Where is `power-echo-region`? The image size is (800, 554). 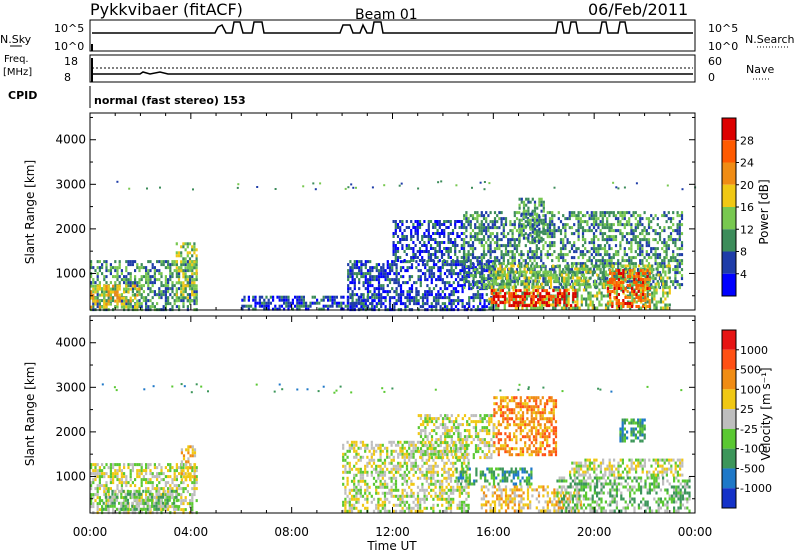 power-echo-region is located at coordinates (186, 272).